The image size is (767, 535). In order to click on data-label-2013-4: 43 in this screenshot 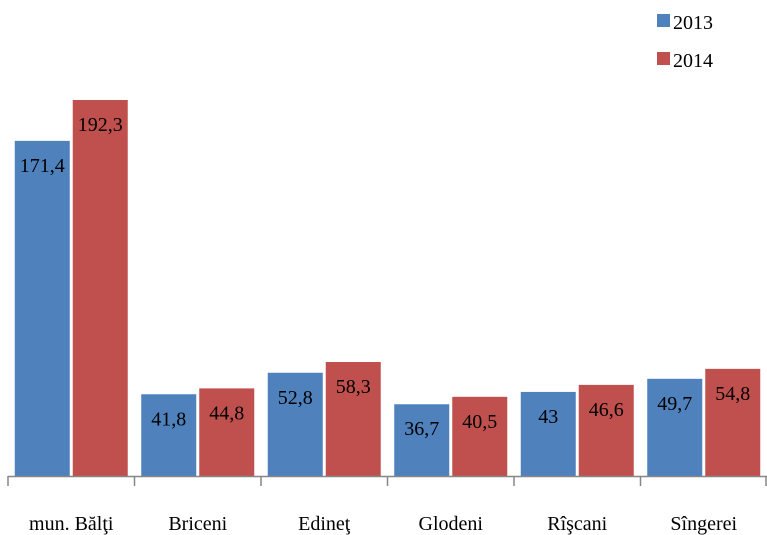, I will do `click(548, 417)`.